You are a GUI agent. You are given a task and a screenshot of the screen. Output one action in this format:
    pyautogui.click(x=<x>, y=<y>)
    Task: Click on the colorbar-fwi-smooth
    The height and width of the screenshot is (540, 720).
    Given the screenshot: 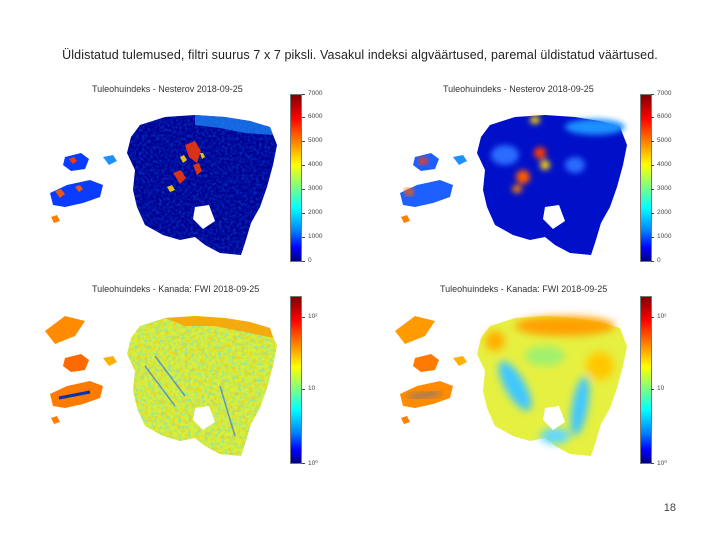 What is the action you would take?
    pyautogui.click(x=646, y=380)
    